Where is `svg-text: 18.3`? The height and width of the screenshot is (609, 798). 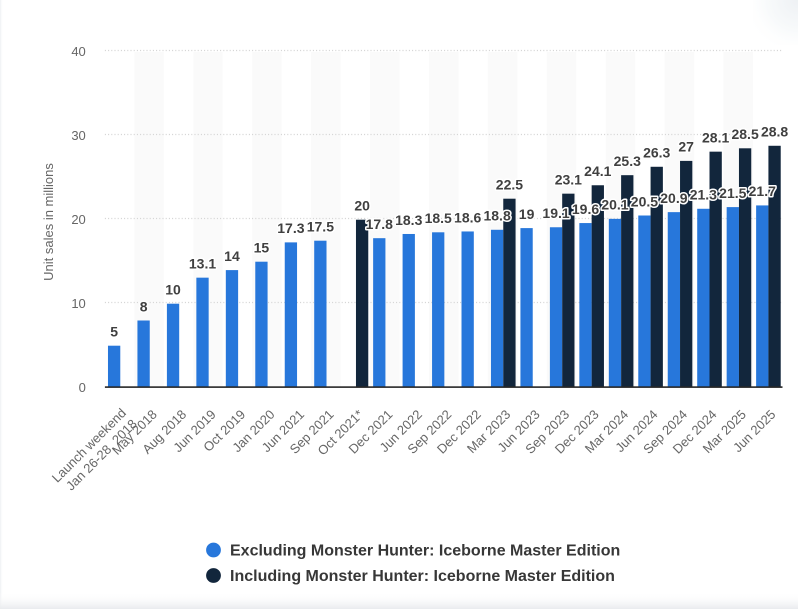
svg-text: 18.3 is located at coordinates (408, 220).